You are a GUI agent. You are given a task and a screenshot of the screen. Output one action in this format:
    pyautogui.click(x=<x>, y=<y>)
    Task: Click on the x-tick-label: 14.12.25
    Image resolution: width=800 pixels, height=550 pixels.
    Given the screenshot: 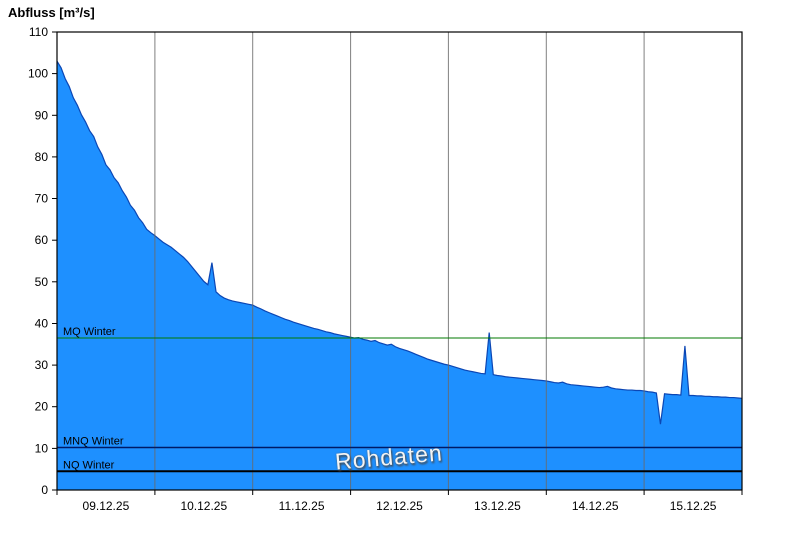 What is the action you would take?
    pyautogui.click(x=595, y=506)
    